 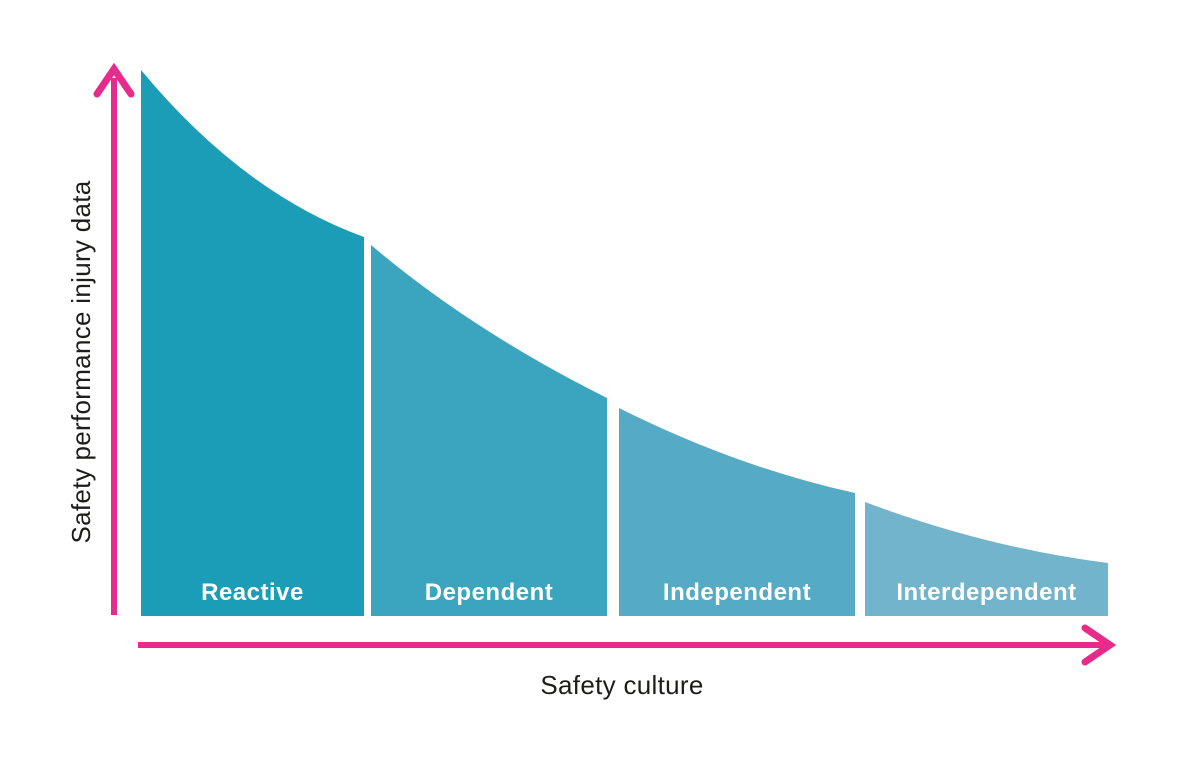 I want to click on segment-independent, so click(x=737, y=512).